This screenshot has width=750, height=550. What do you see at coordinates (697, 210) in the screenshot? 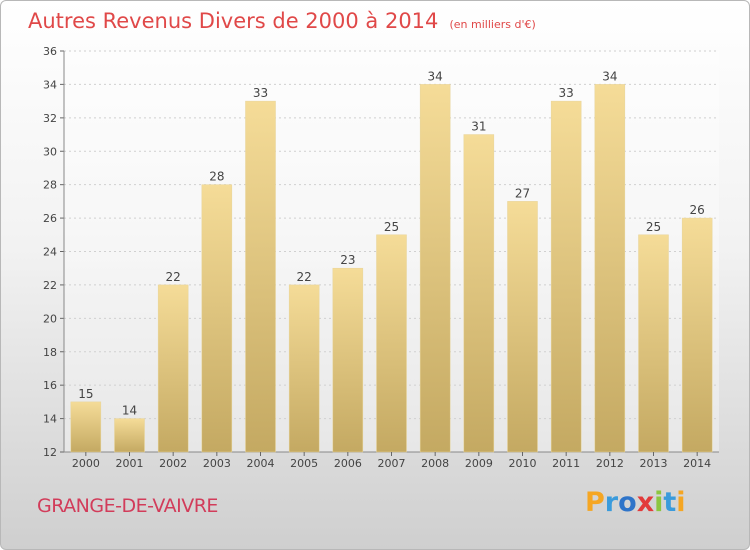
I see `bar-value-label: 26` at bounding box center [697, 210].